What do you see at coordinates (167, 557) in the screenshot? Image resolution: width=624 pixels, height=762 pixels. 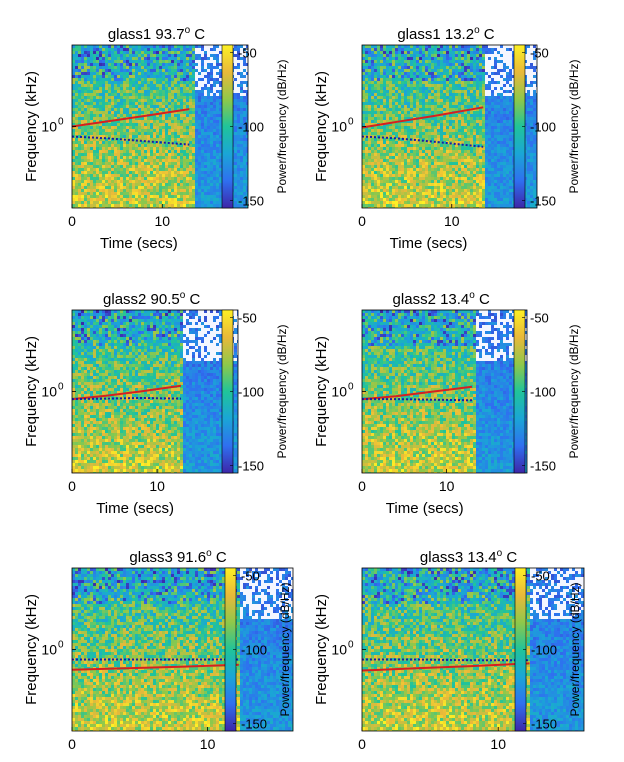 I see `title-text: glass3 91.6` at bounding box center [167, 557].